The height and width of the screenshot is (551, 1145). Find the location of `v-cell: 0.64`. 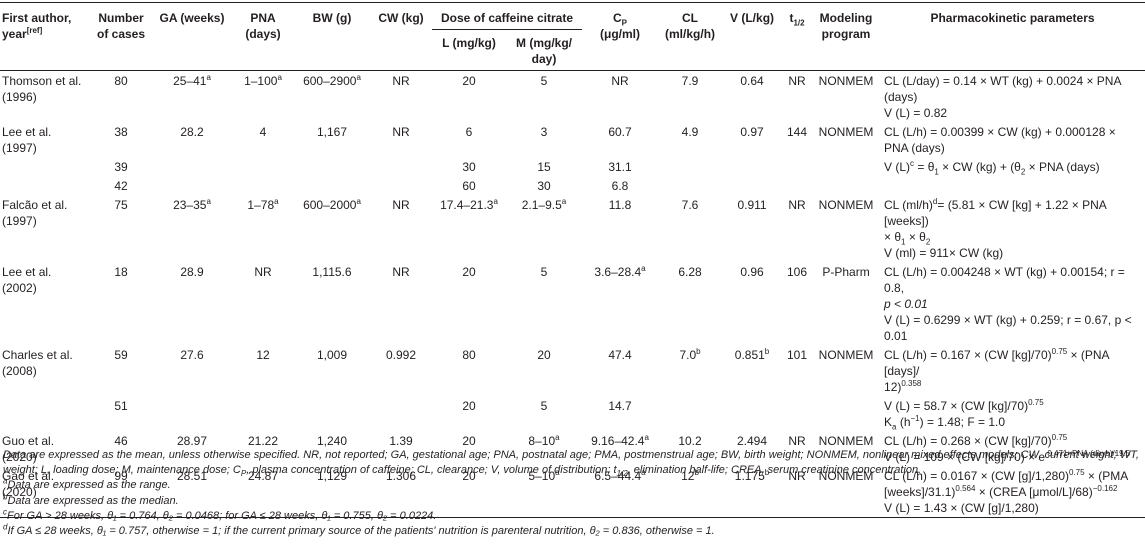

v-cell: 0.64 is located at coordinates (752, 96).